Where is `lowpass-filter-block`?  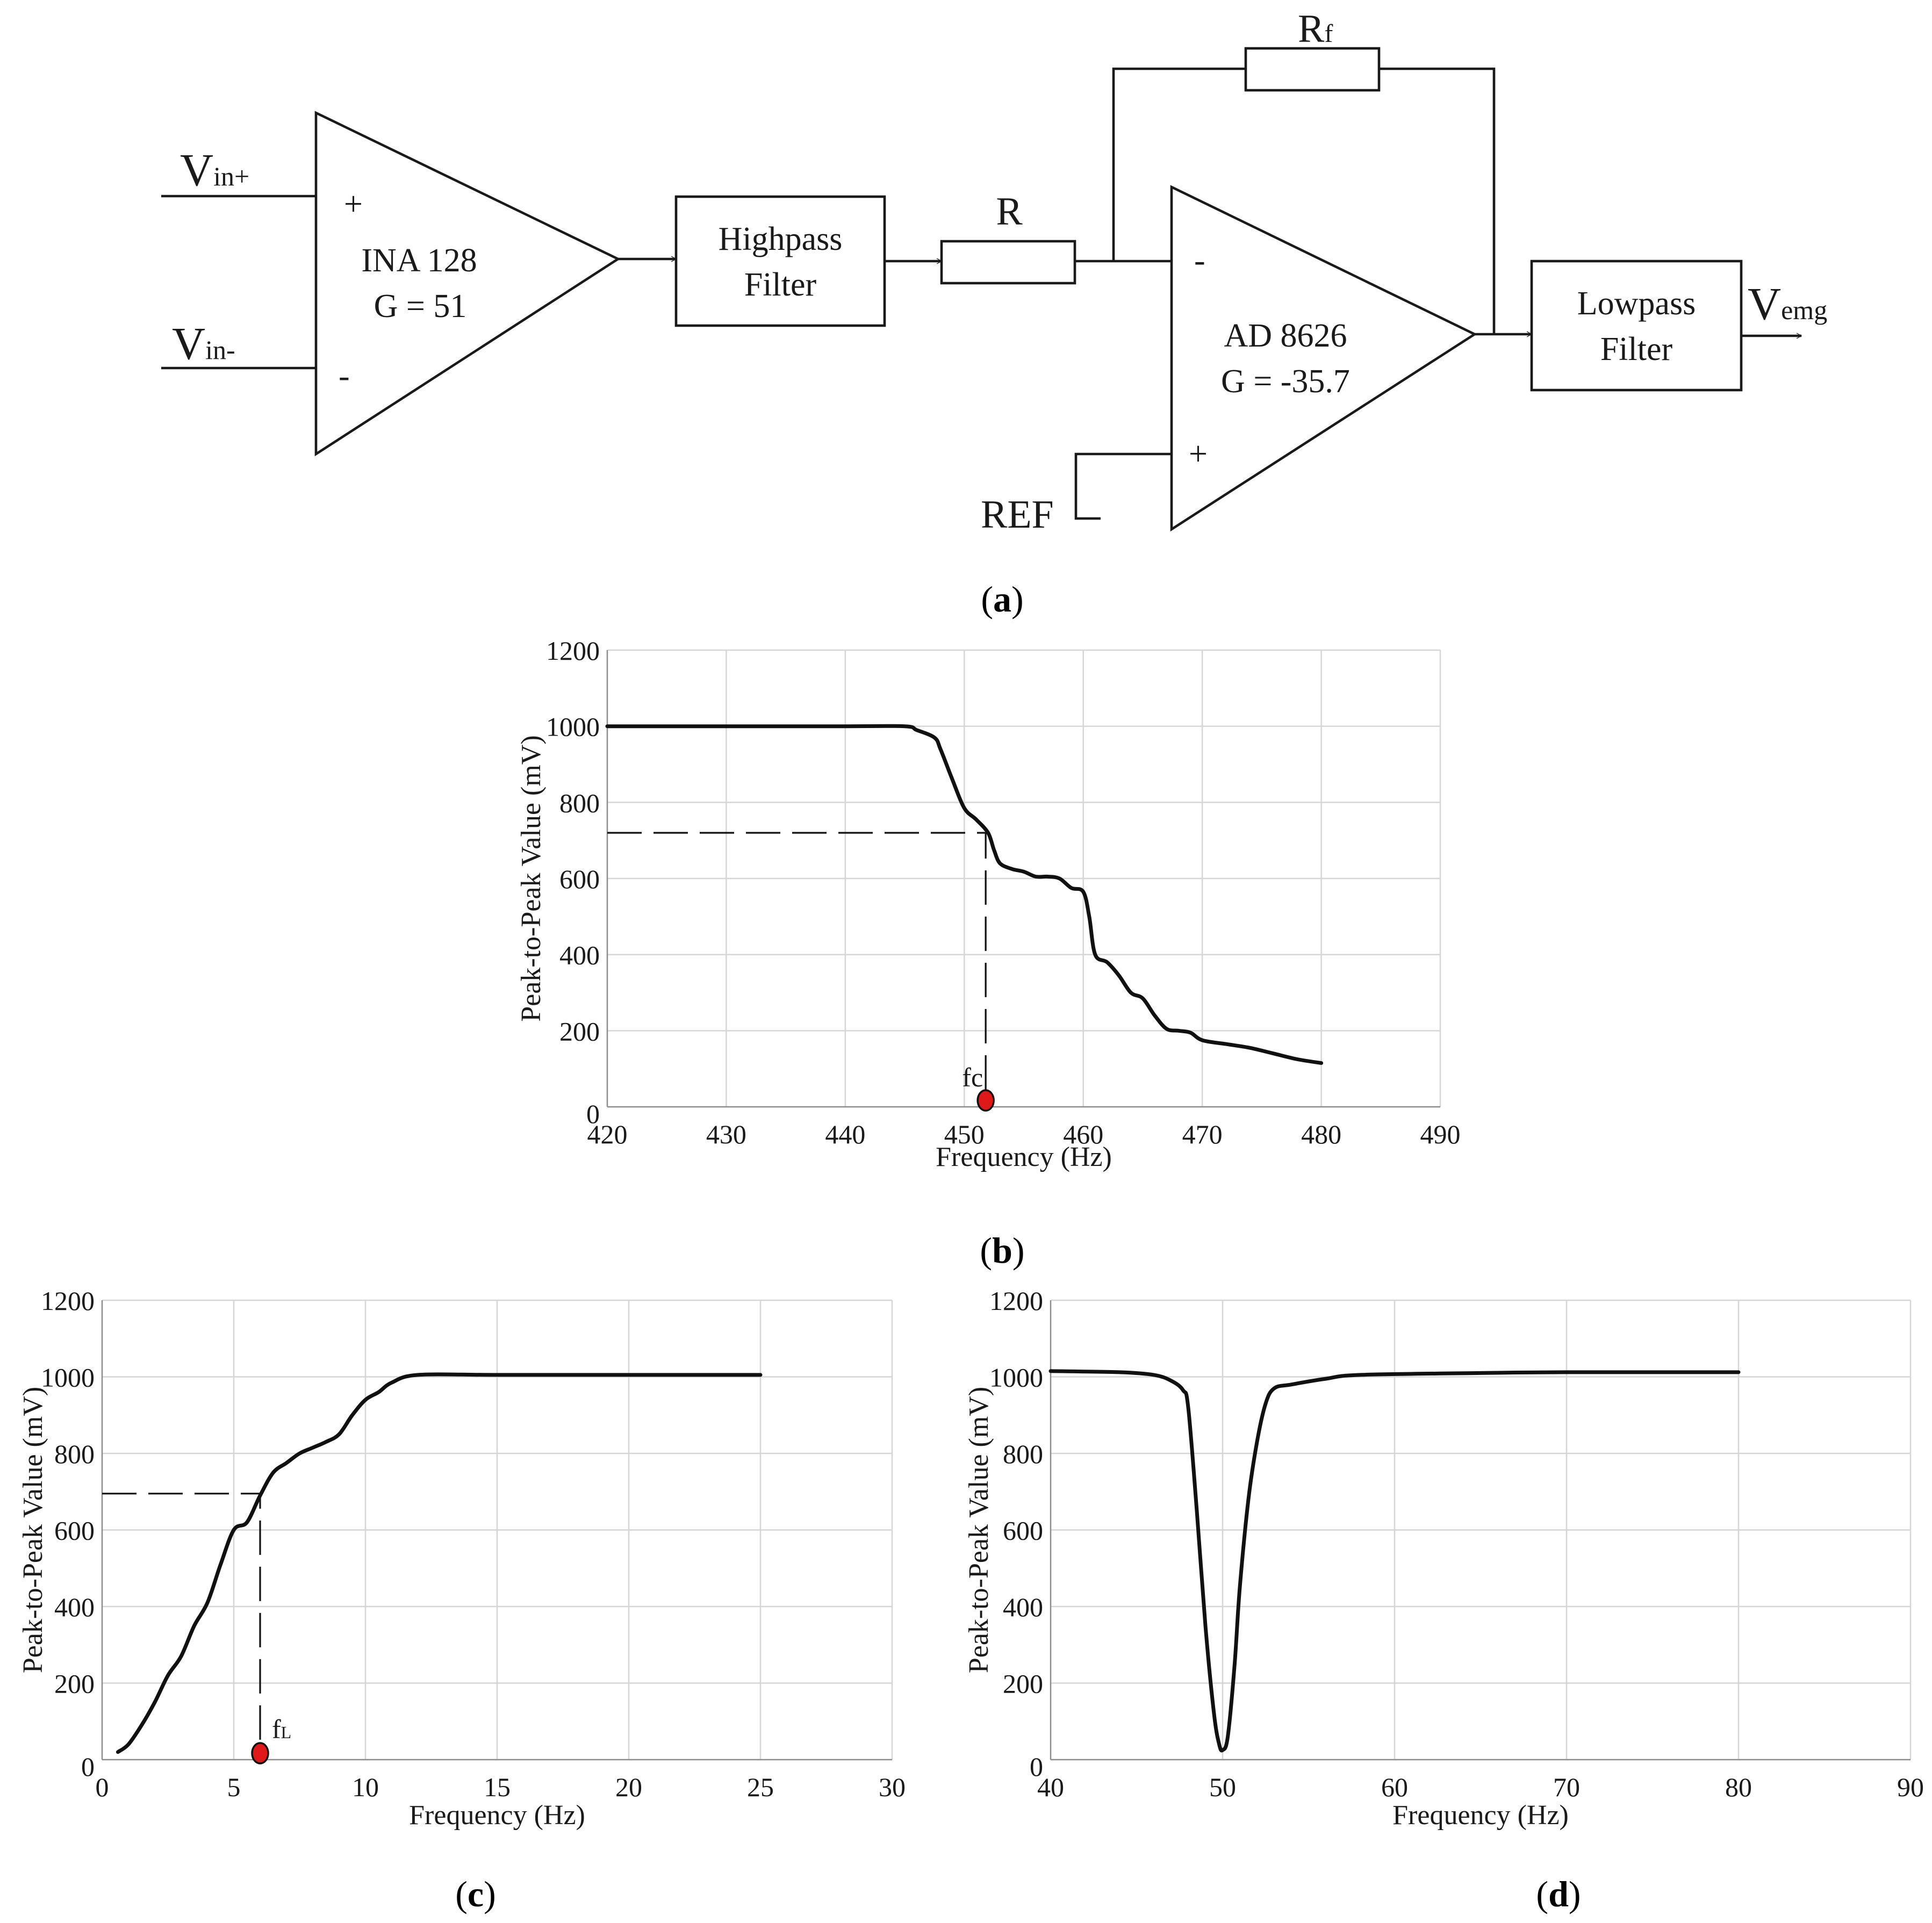 lowpass-filter-block is located at coordinates (1637, 326).